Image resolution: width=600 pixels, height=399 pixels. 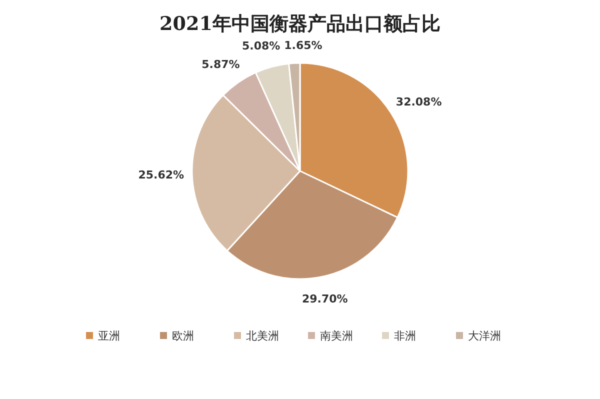 I want to click on legend-label: 南美洲, so click(x=336, y=336).